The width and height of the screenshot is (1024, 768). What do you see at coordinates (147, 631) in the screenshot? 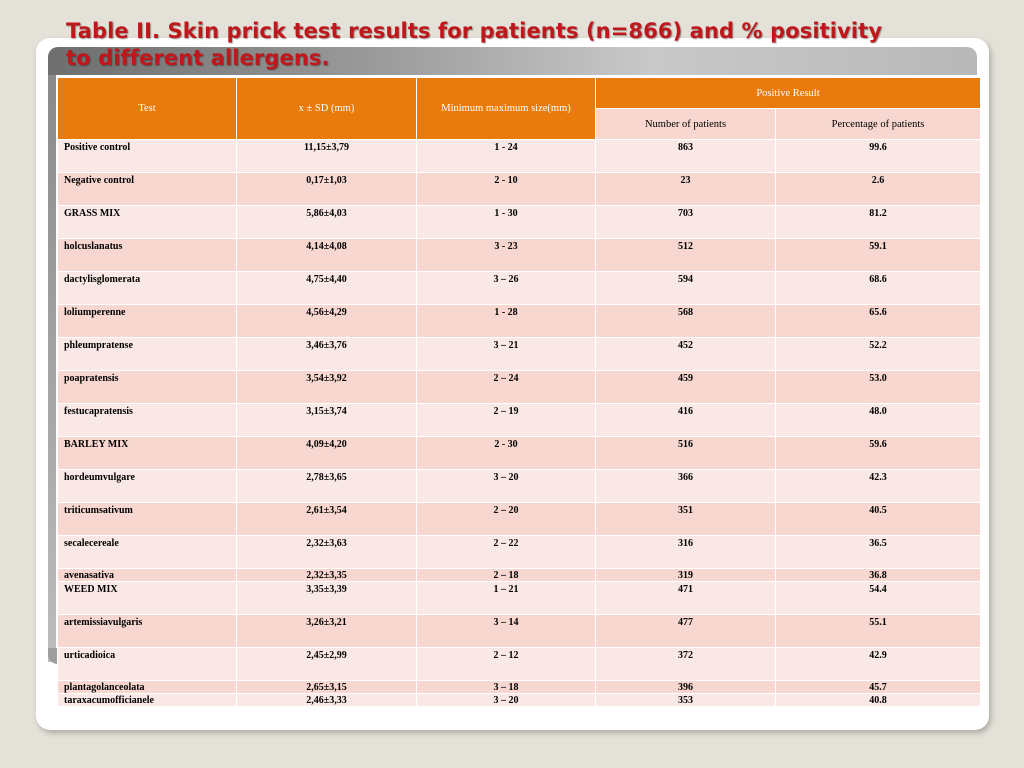
I see `cell-test-name: artemissiavulgaris` at bounding box center [147, 631].